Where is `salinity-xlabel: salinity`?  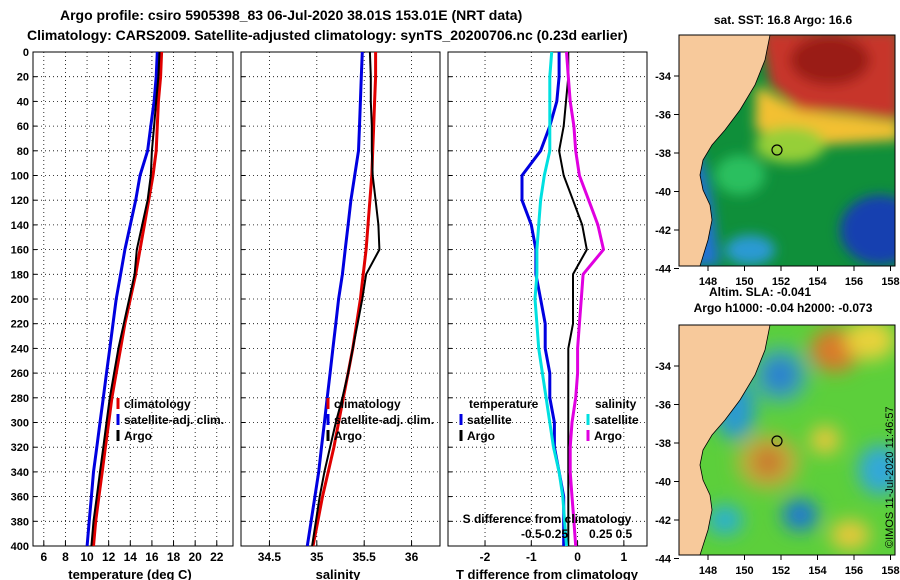
salinity-xlabel: salinity is located at coordinates (339, 573).